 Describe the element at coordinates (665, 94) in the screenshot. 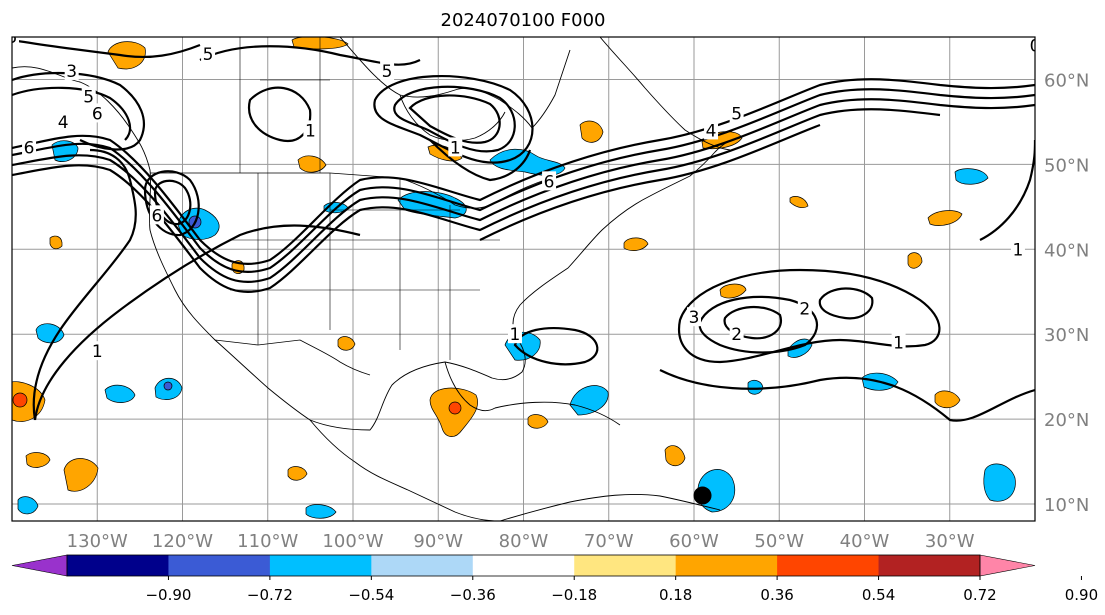

I see `greenland-coast` at that location.